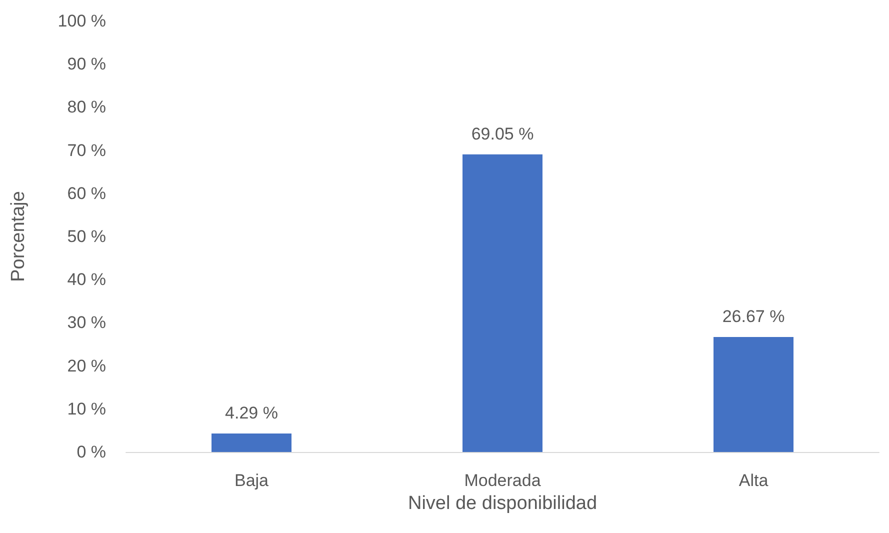 The image size is (889, 533). I want to click on y-tick-label: 80 %, so click(86, 107).